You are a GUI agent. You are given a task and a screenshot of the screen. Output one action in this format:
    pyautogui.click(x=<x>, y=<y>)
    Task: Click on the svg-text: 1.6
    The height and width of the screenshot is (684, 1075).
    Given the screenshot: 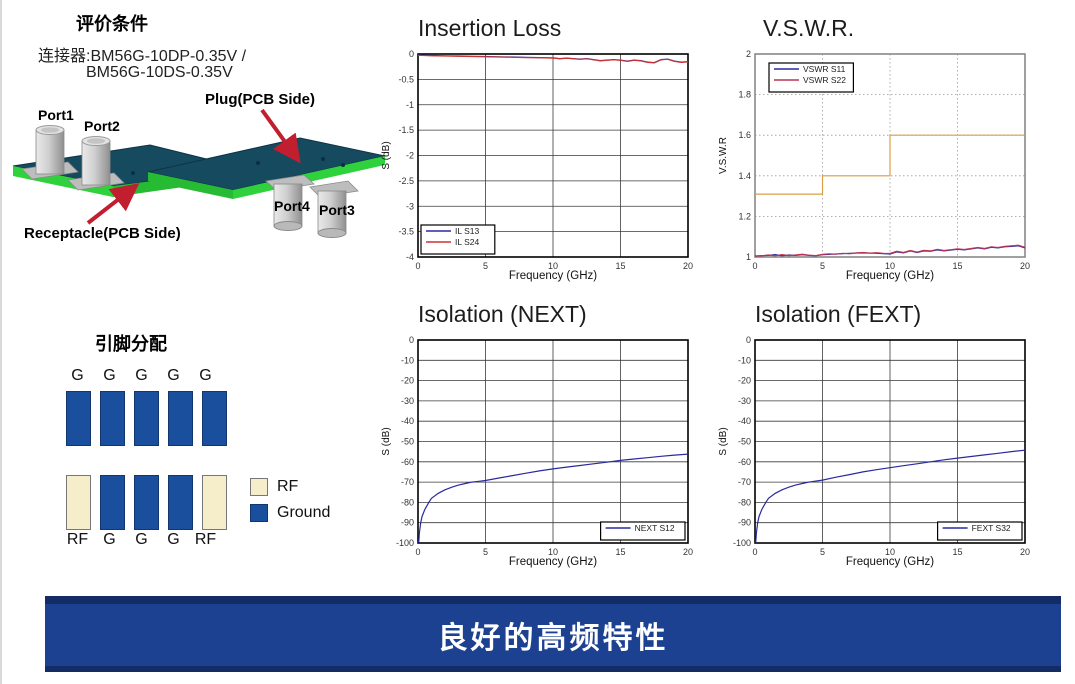 What is the action you would take?
    pyautogui.click(x=744, y=135)
    